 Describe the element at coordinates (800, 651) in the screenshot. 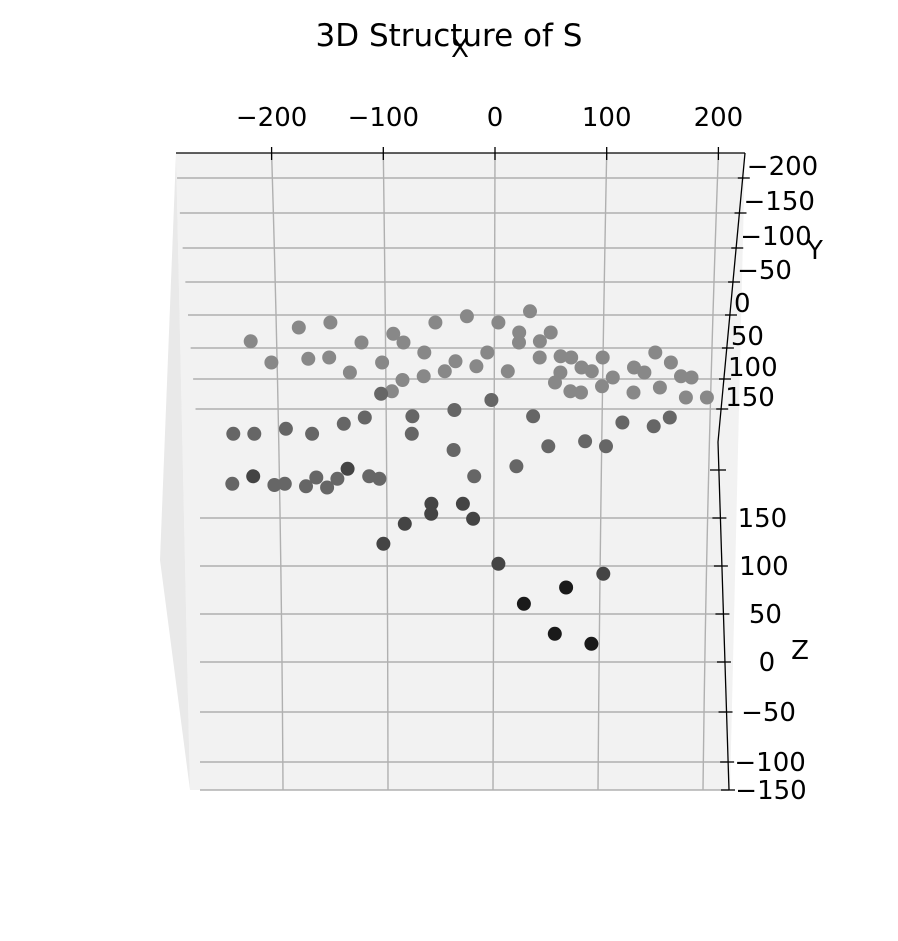

I see `z-axis-label: Z` at that location.